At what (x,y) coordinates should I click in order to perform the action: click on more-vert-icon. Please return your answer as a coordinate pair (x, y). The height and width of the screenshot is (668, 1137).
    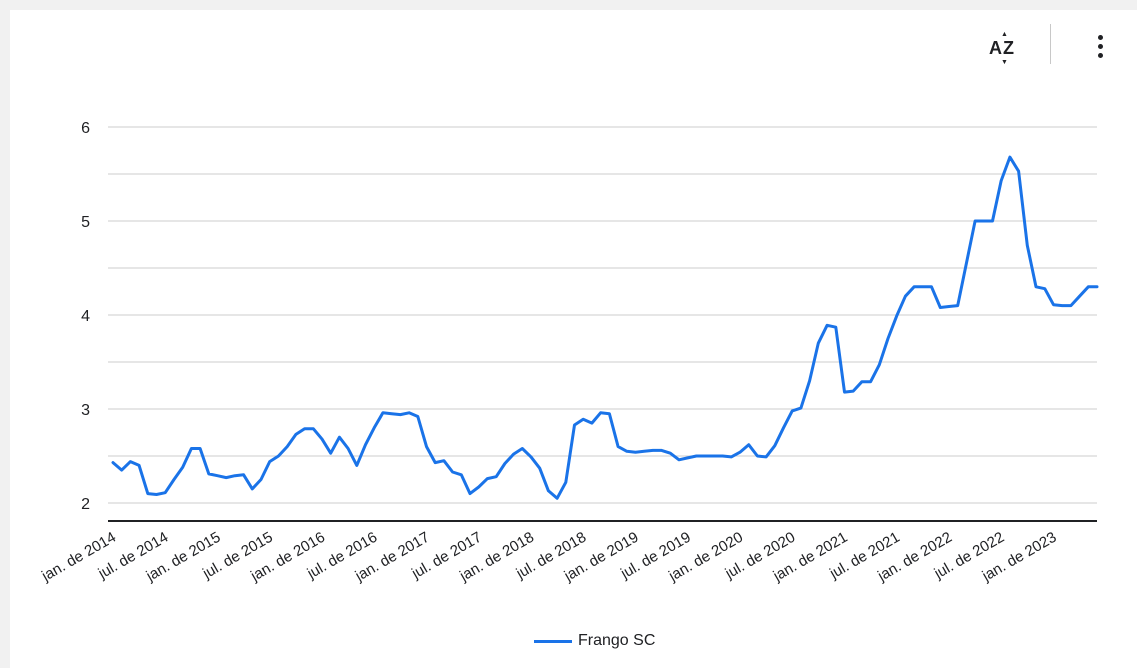
    Looking at the image, I should click on (1100, 46).